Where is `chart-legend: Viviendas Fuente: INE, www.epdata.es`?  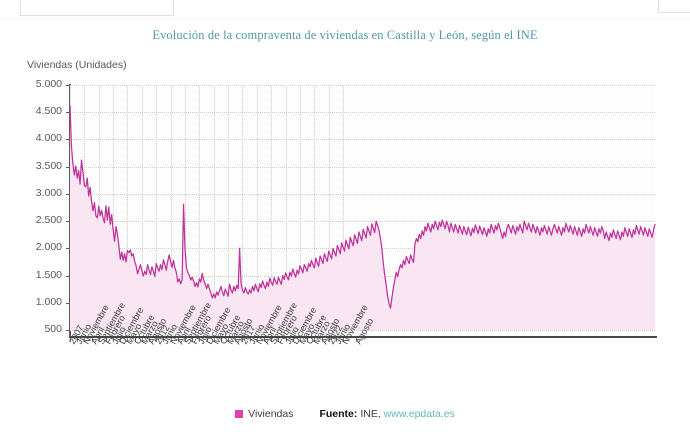
chart-legend: Viviendas Fuente: INE, www.epdata.es is located at coordinates (345, 414).